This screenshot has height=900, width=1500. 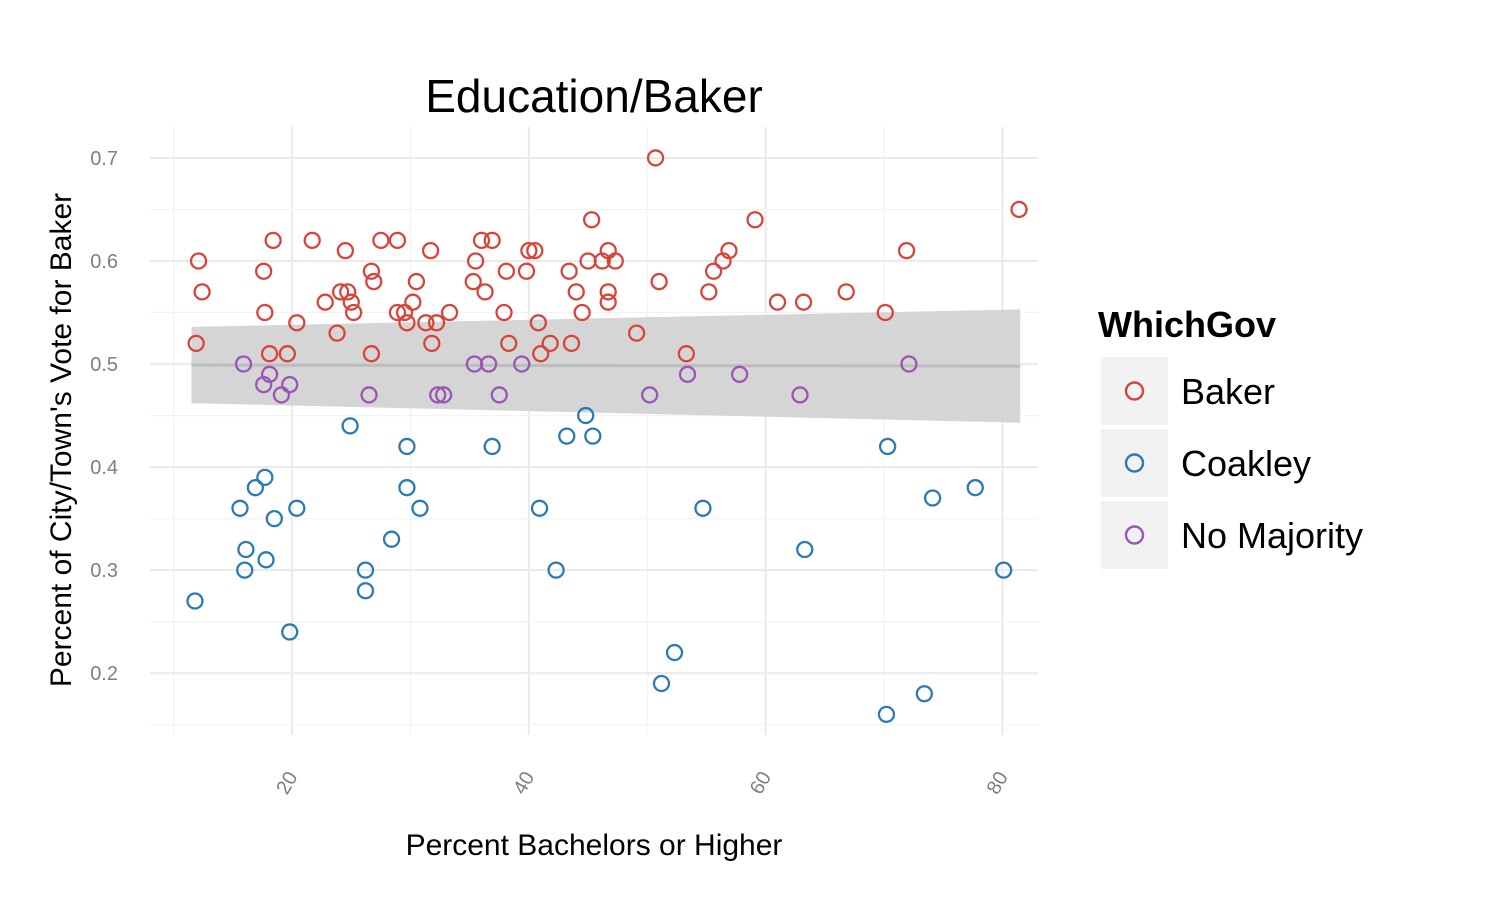 What do you see at coordinates (104, 159) in the screenshot?
I see `y-tick-label: 0.7` at bounding box center [104, 159].